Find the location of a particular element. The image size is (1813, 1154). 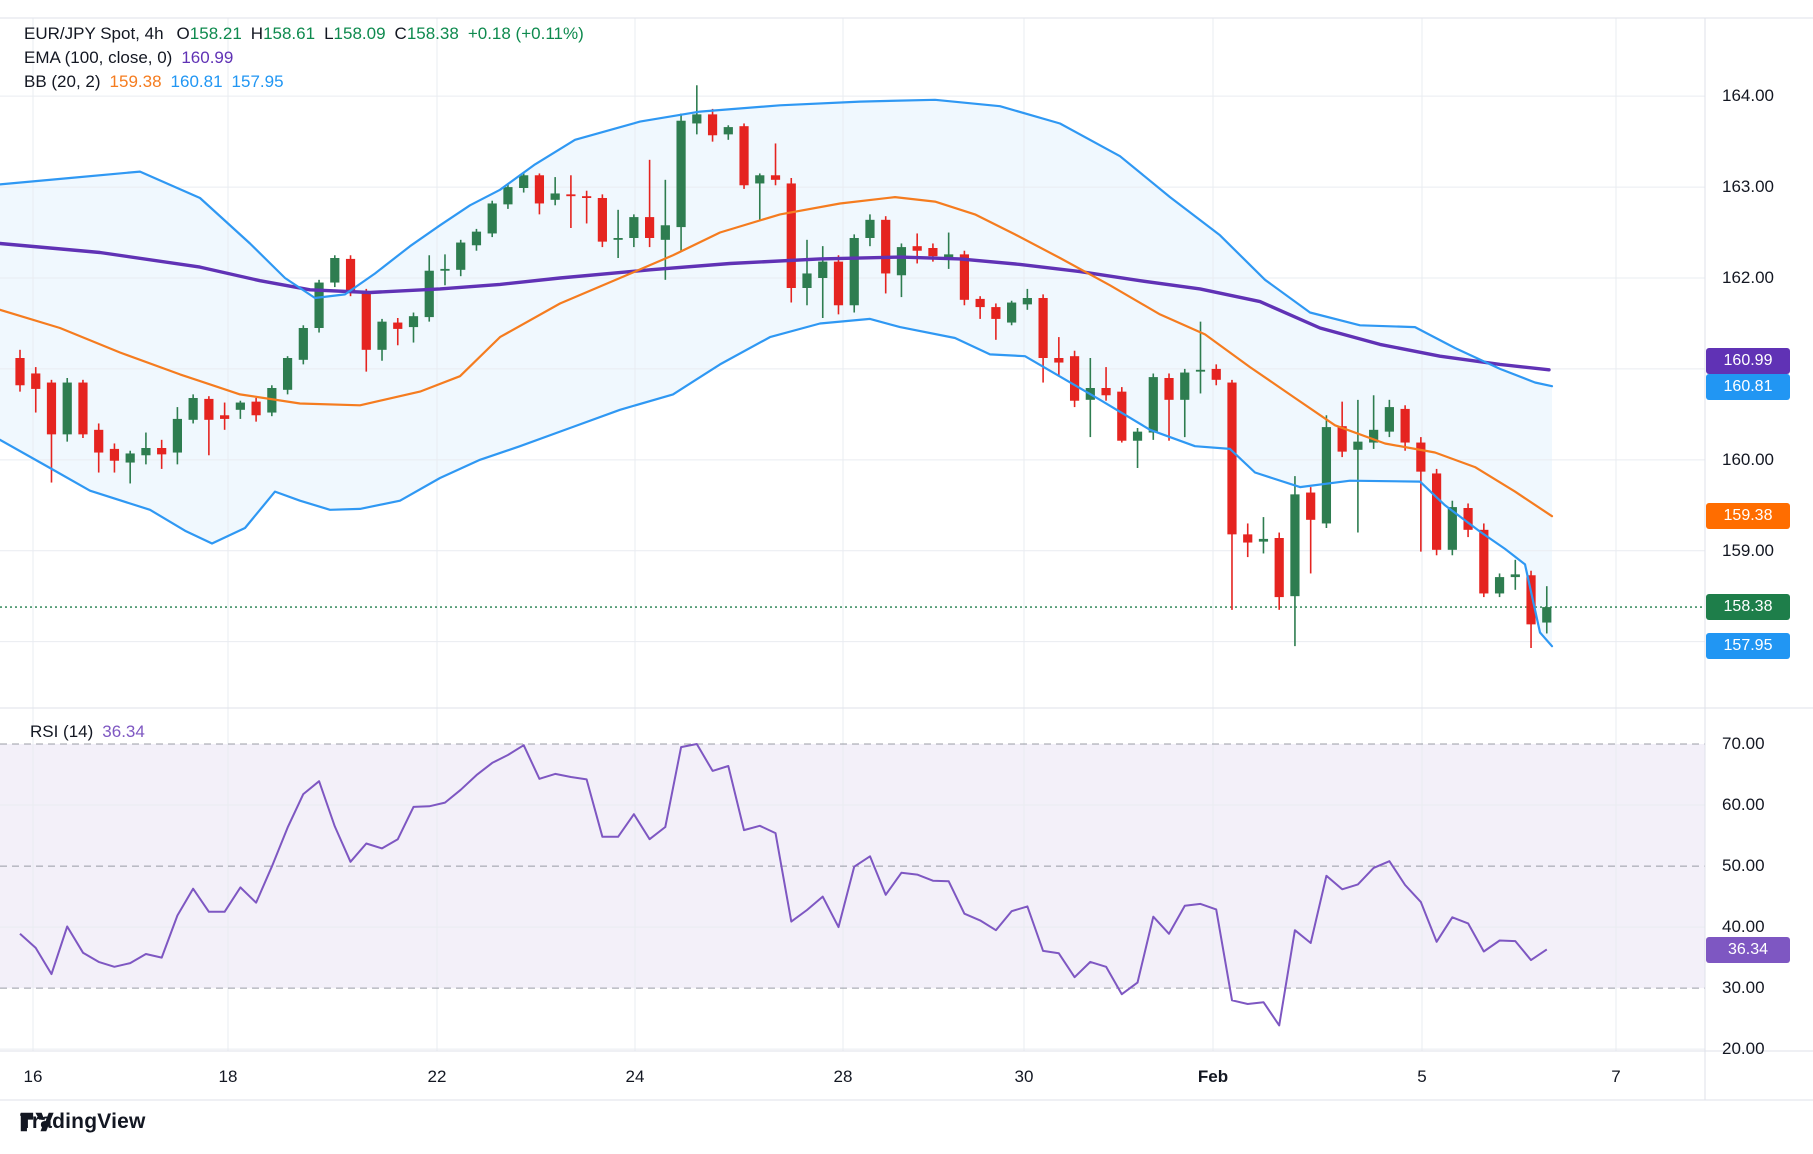

rsi-tick-label: 70.00 is located at coordinates (1743, 743).